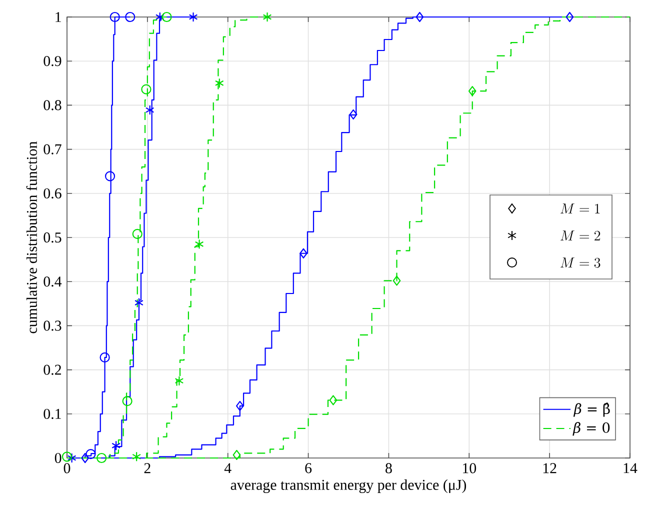 The height and width of the screenshot is (515, 647). Describe the element at coordinates (67, 468) in the screenshot. I see `x-tick-label: 0` at that location.